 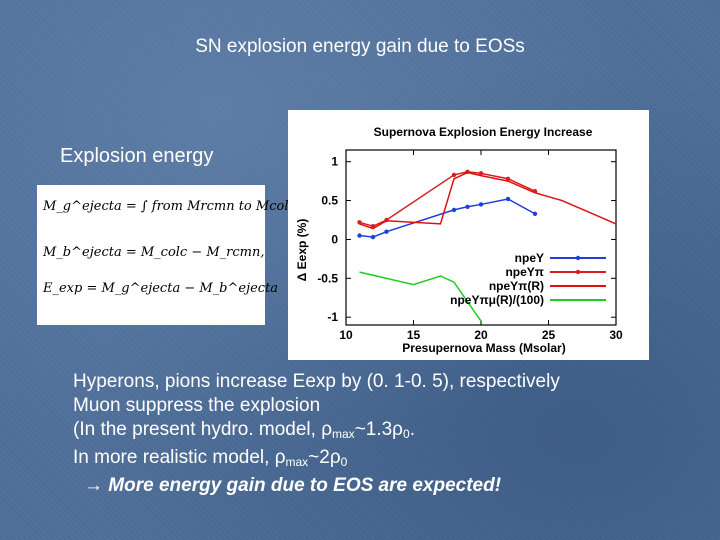 I want to click on x-tick-label: 15, so click(x=414, y=335).